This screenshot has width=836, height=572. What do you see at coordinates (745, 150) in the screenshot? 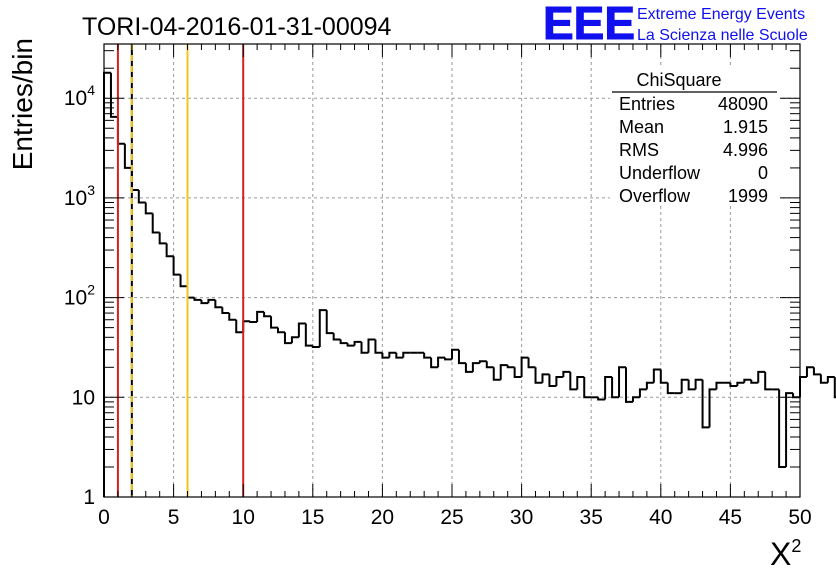
I see `stats-row-value: 4.996` at bounding box center [745, 150].